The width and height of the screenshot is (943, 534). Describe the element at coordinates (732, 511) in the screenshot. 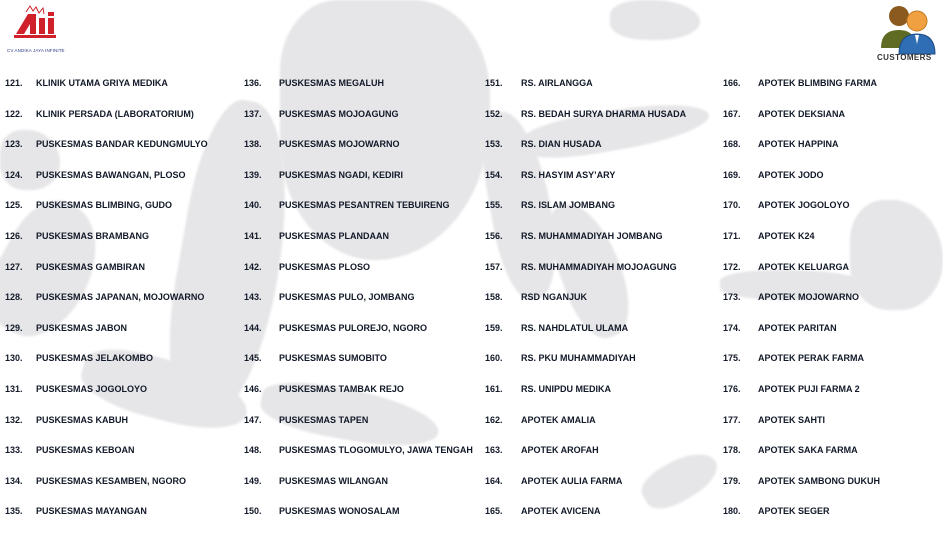

I see `list-item-number: 180.` at that location.